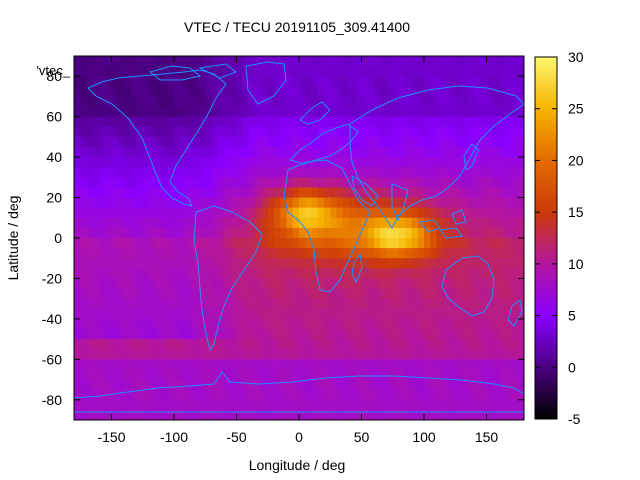 The image size is (640, 480). What do you see at coordinates (424, 437) in the screenshot?
I see `x-tick-label: 100` at bounding box center [424, 437].